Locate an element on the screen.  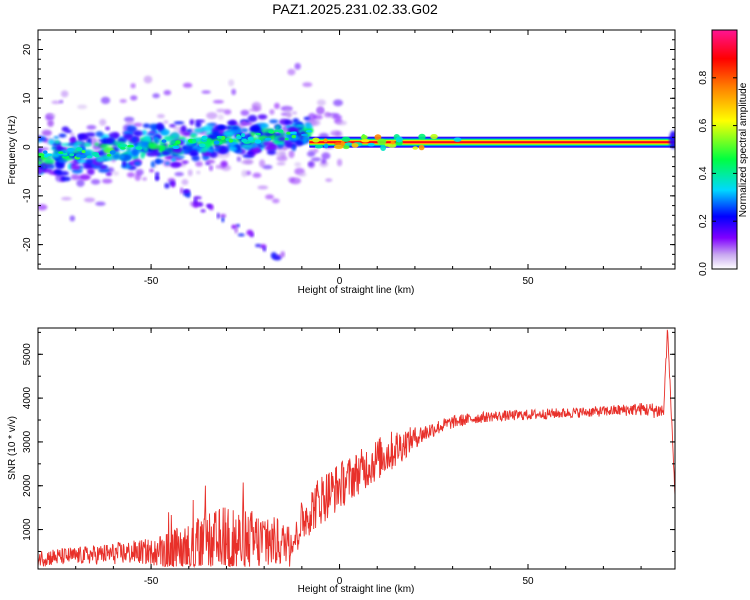
y-tick-label: 2000 is located at coordinates (27, 485).